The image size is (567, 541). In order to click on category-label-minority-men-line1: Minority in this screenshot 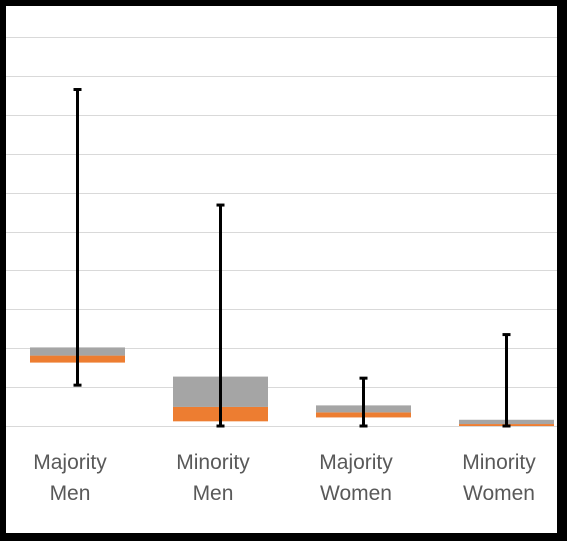, I will do `click(213, 462)`.